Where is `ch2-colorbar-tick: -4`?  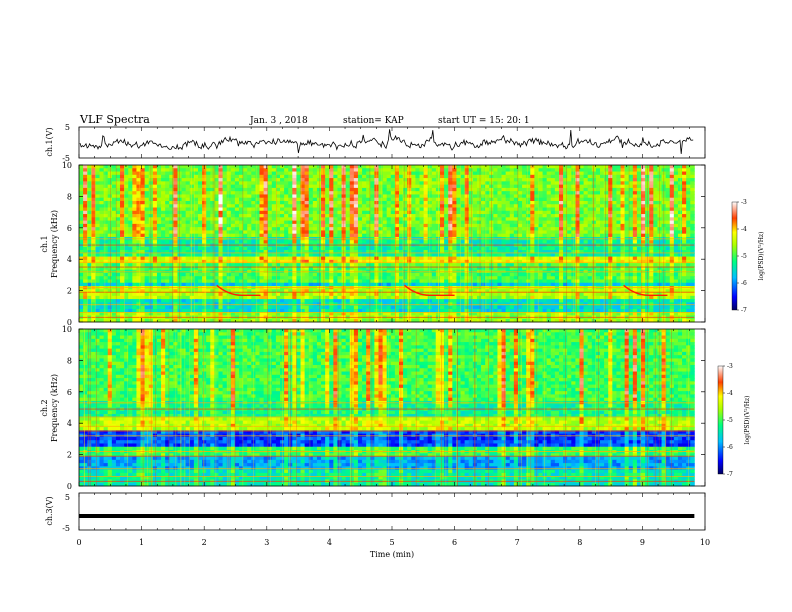
ch2-colorbar-tick: -4 is located at coordinates (730, 393).